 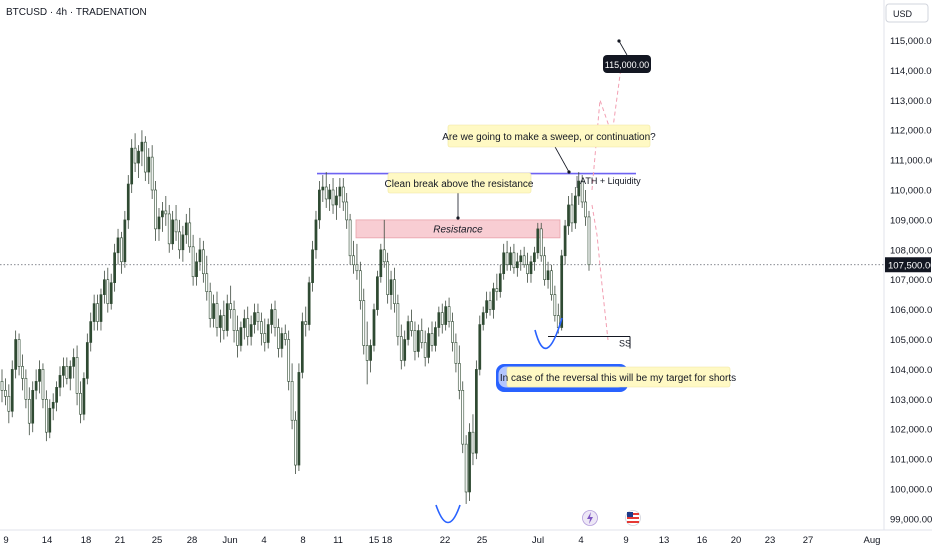 I want to click on x-tick-label: 15, so click(x=374, y=540).